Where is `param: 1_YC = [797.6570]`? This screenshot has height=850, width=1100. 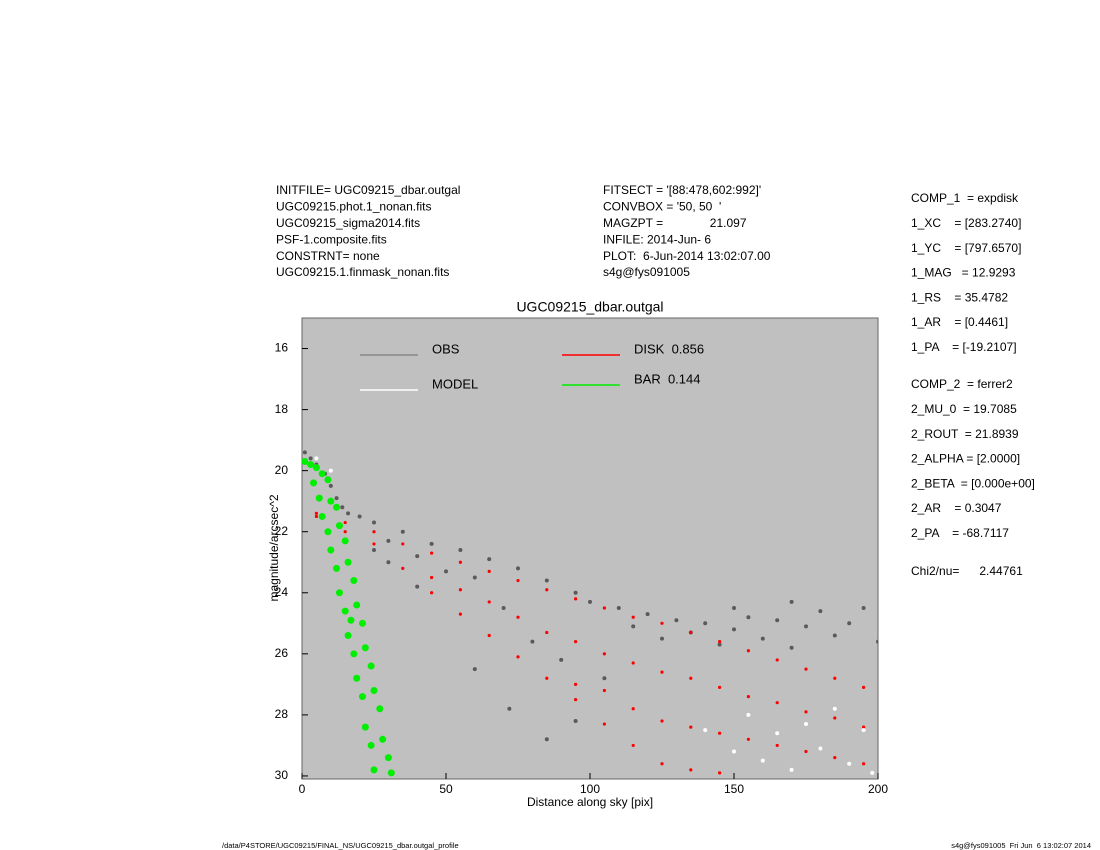
param: 1_YC = [797.6570] is located at coordinates (966, 248).